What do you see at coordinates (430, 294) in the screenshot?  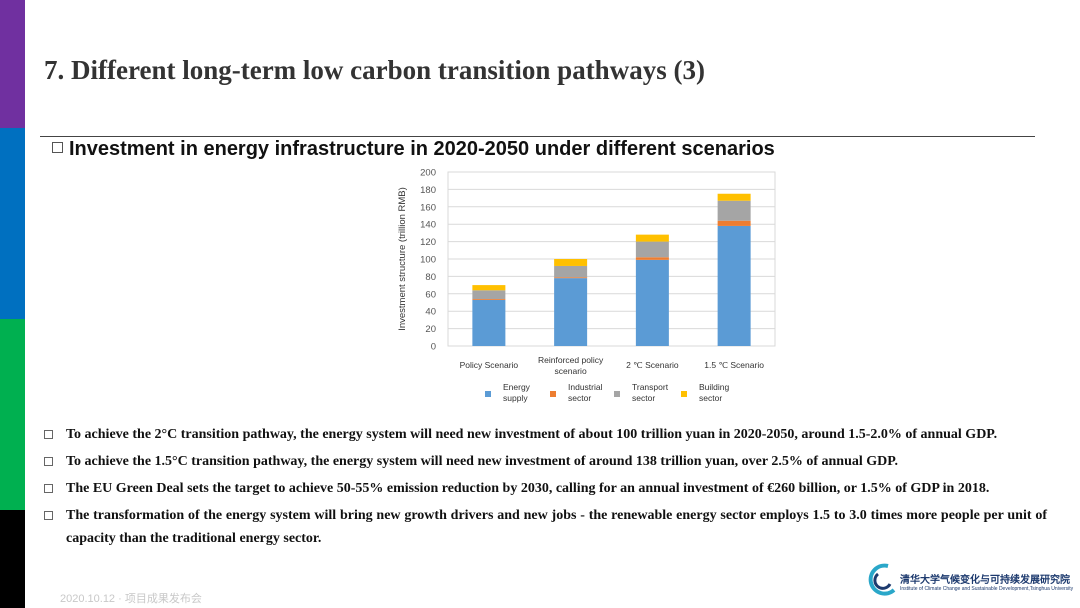 I see `y-tick-label: 60` at bounding box center [430, 294].